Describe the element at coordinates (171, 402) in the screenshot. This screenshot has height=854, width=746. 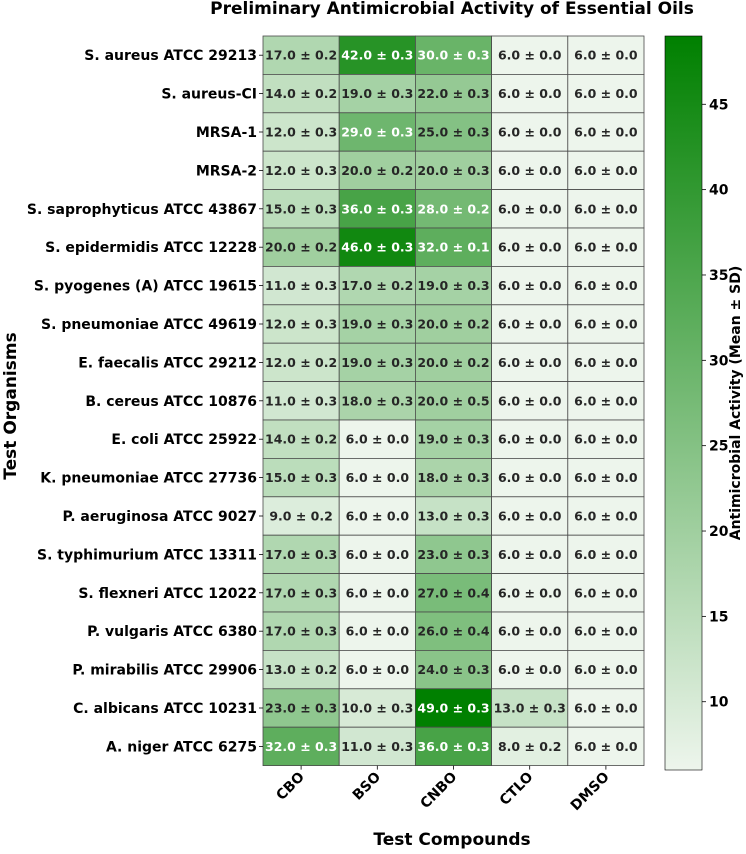
I see `row-label: B. cereus ATCC 10876` at that location.